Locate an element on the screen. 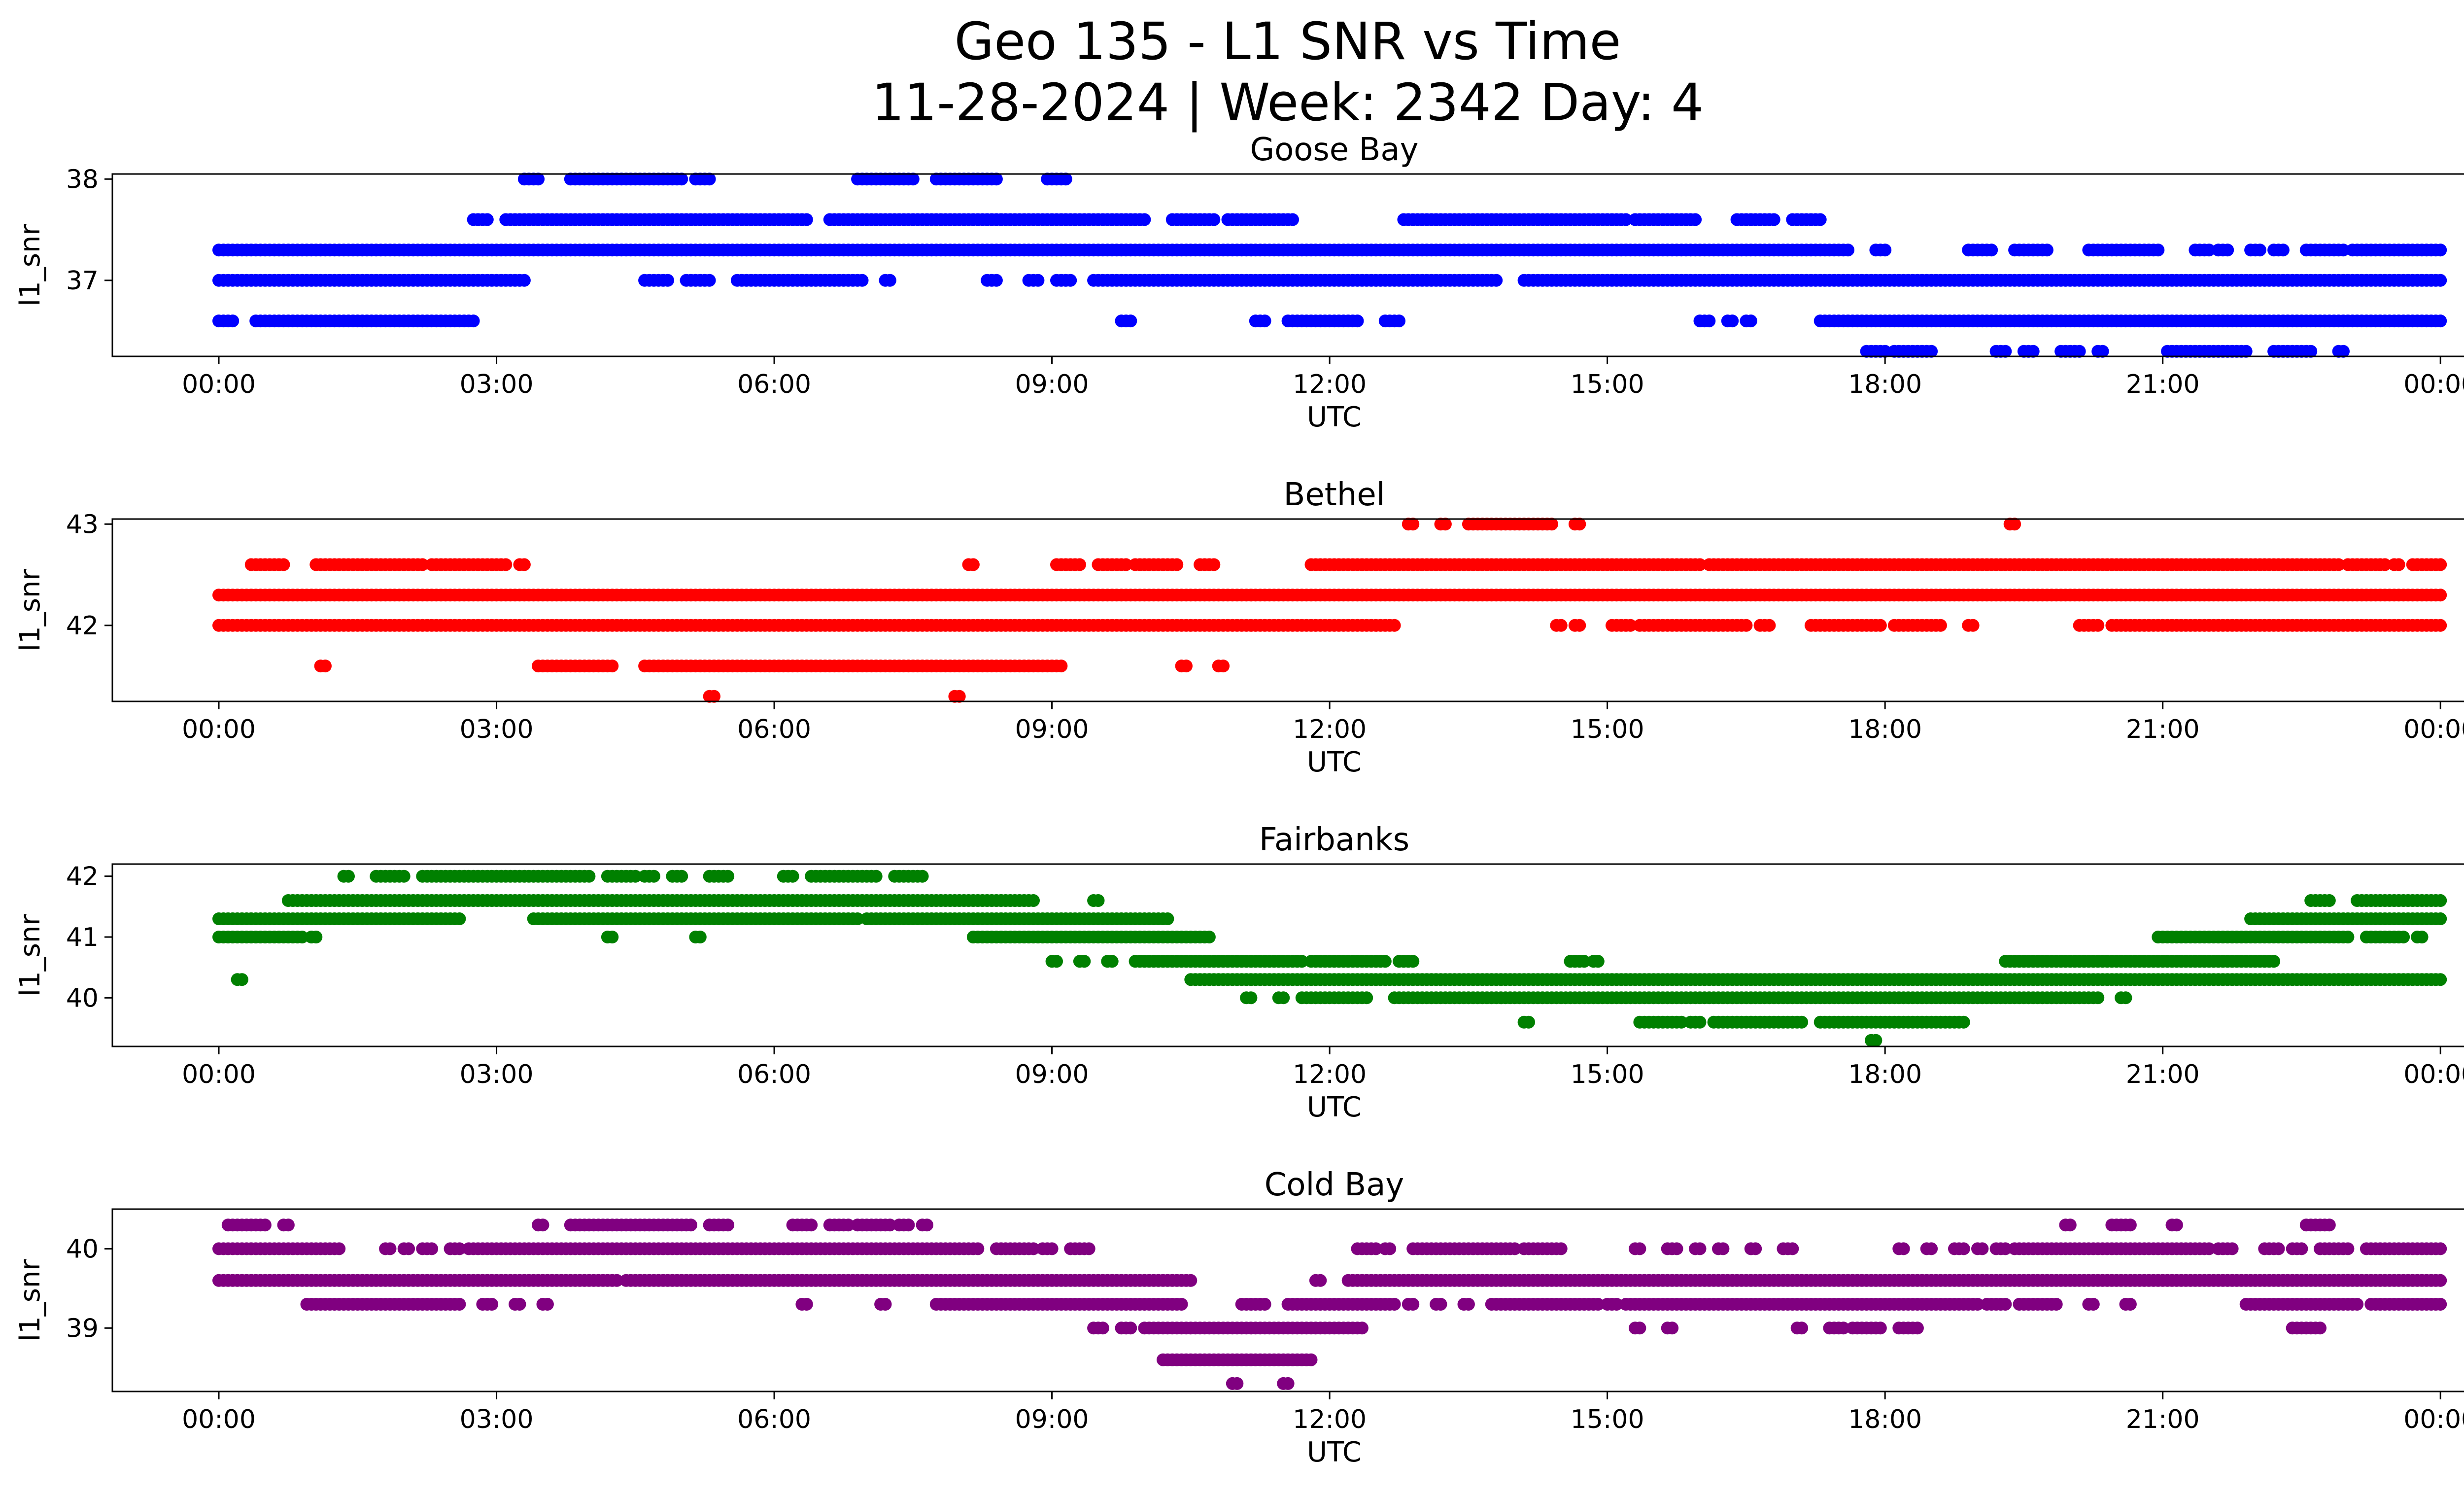 This screenshot has width=2464, height=1495. x-tick-label: 15:00 is located at coordinates (1607, 1074).